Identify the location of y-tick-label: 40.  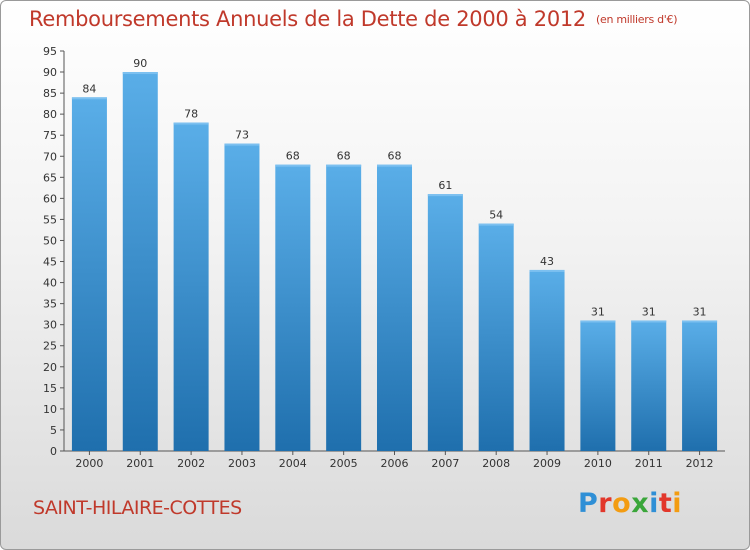
(50, 283).